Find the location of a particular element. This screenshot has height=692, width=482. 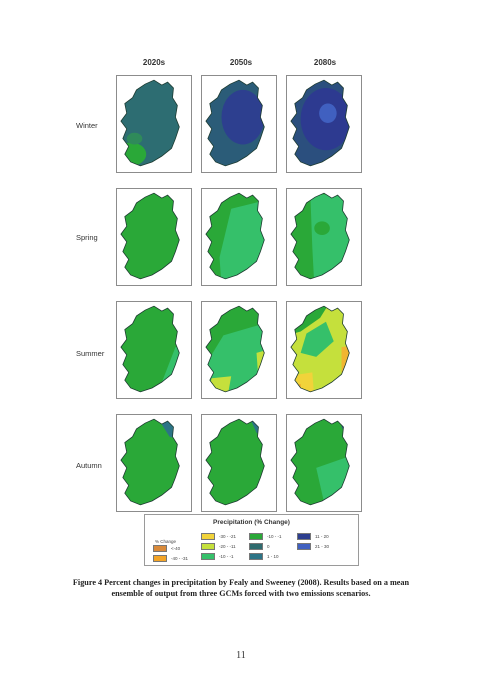

legend-label: 11 - 20 is located at coordinates (322, 536).